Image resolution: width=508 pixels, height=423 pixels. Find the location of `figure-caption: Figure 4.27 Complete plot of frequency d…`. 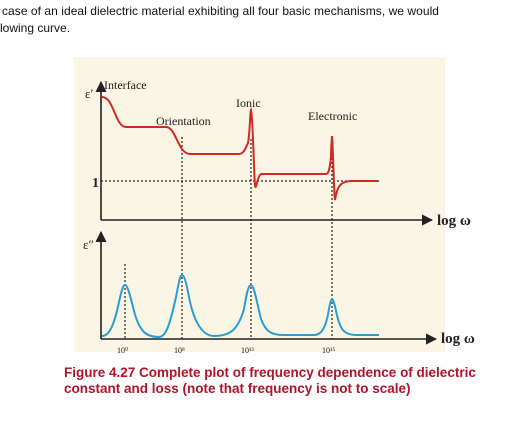

figure-caption: Figure 4.27 Complete plot of frequency d… is located at coordinates (270, 380).